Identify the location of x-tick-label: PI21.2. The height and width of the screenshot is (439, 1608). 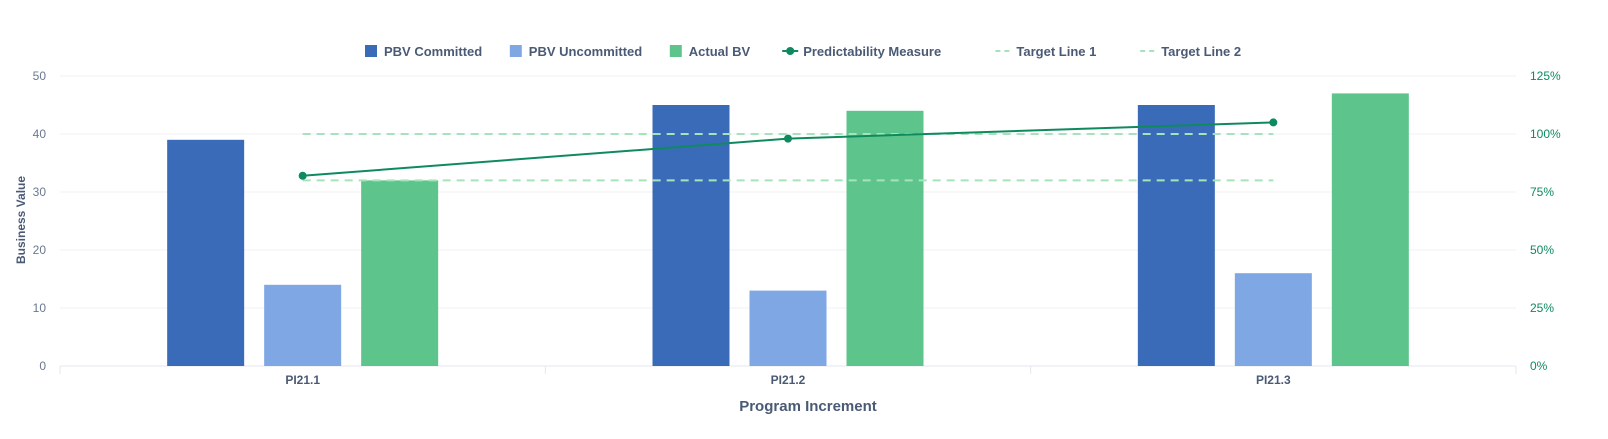
(788, 380).